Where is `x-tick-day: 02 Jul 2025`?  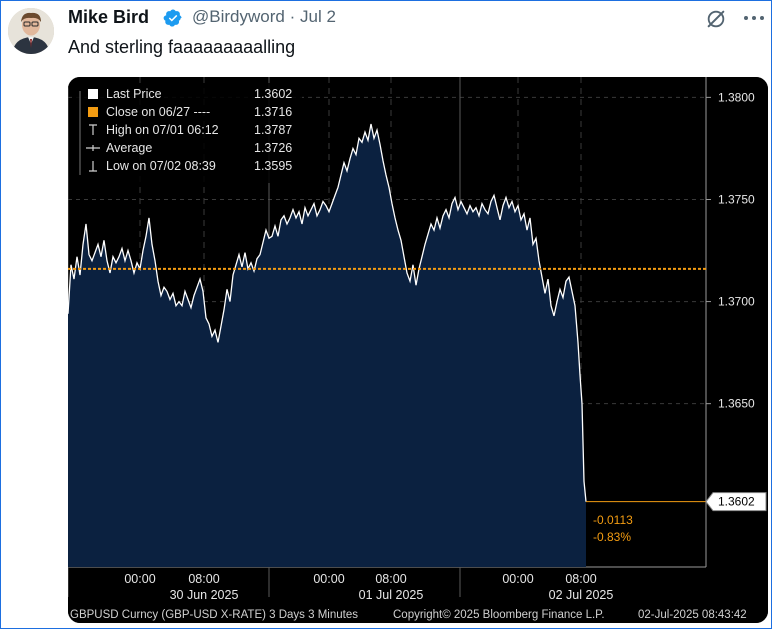
x-tick-day: 02 Jul 2025 is located at coordinates (581, 595).